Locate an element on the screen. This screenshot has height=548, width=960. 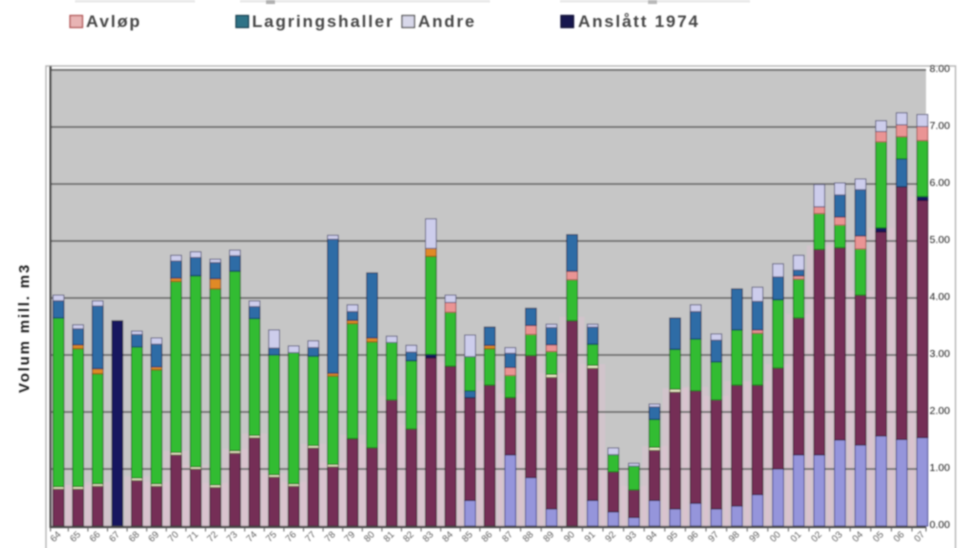
svg-text: 3.00 is located at coordinates (940, 354).